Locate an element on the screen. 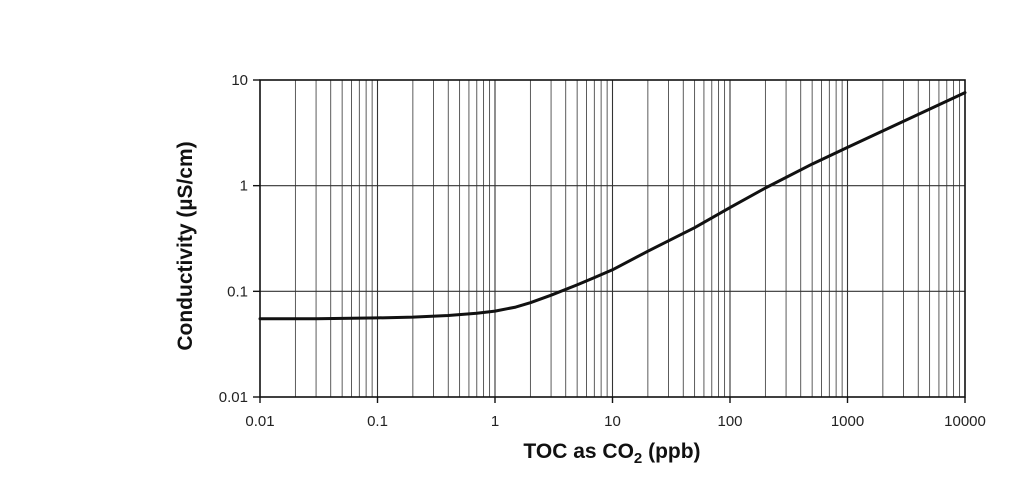 This screenshot has width=1024, height=490. x-axis-title: TOC as CO2 (ppb) is located at coordinates (611, 453).